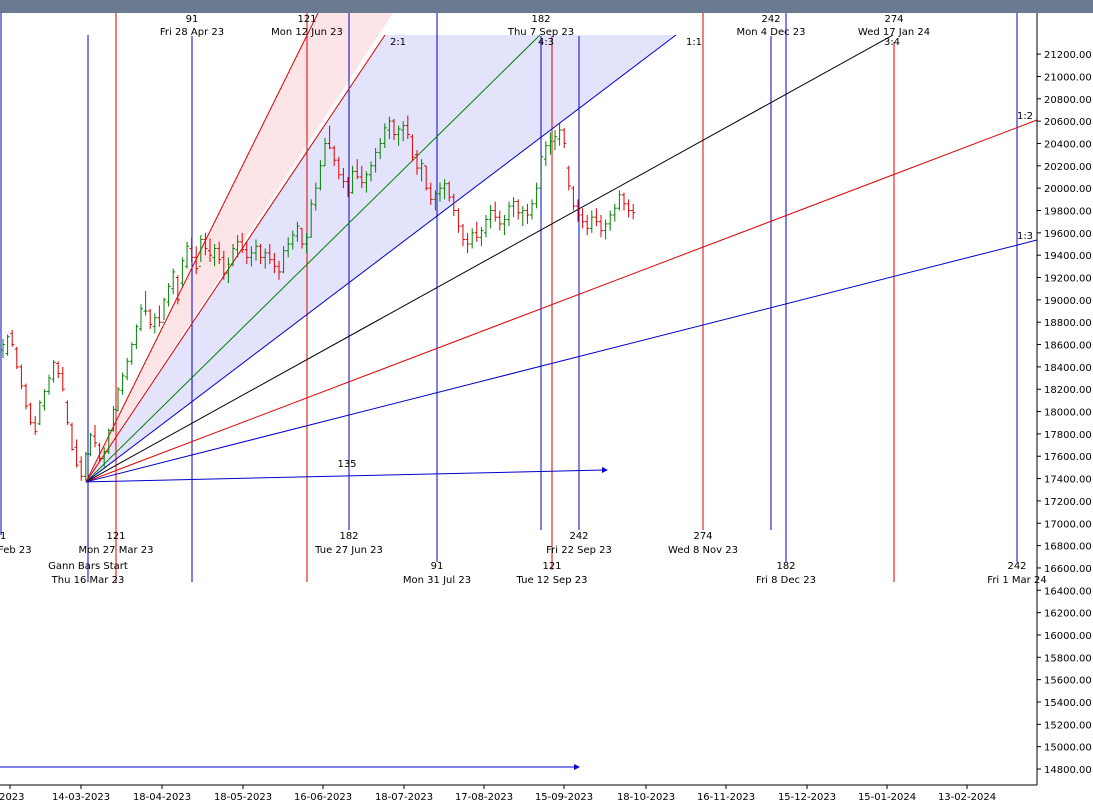  What do you see at coordinates (88, 580) in the screenshot?
I see `gann-start-date: Thu 16 Mar 23` at bounding box center [88, 580].